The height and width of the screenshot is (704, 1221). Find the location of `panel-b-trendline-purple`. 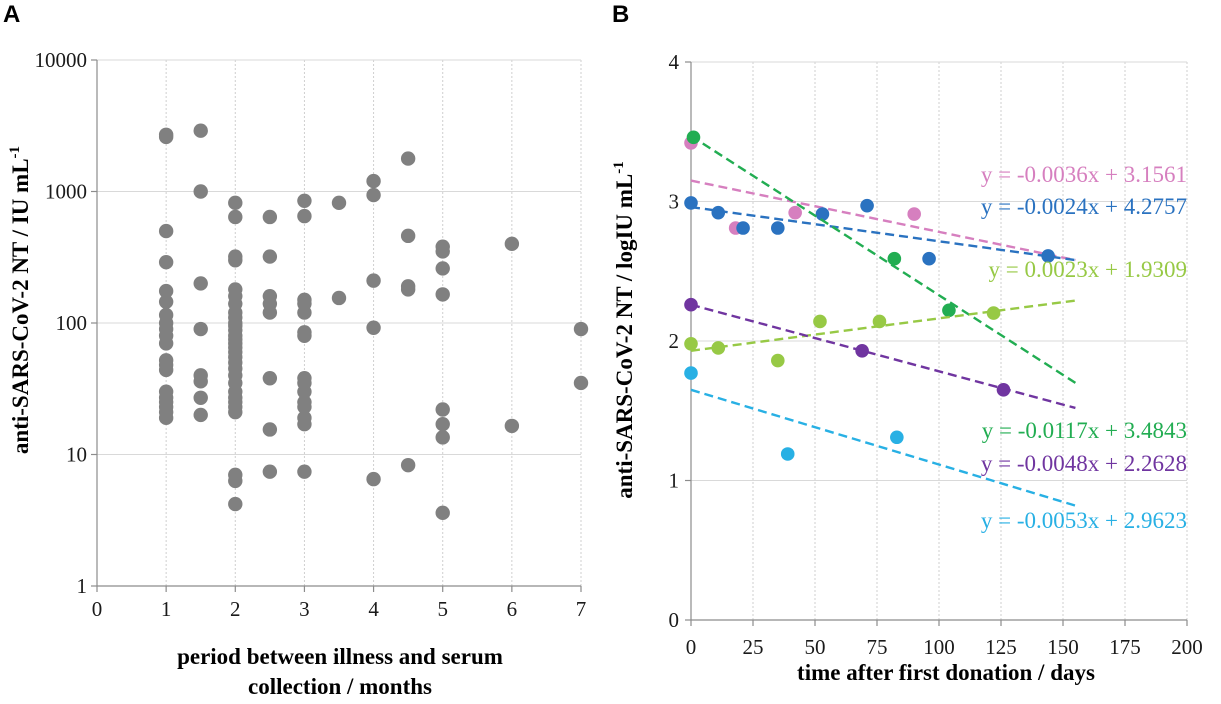

panel-b-trendline-purple is located at coordinates (883, 356).